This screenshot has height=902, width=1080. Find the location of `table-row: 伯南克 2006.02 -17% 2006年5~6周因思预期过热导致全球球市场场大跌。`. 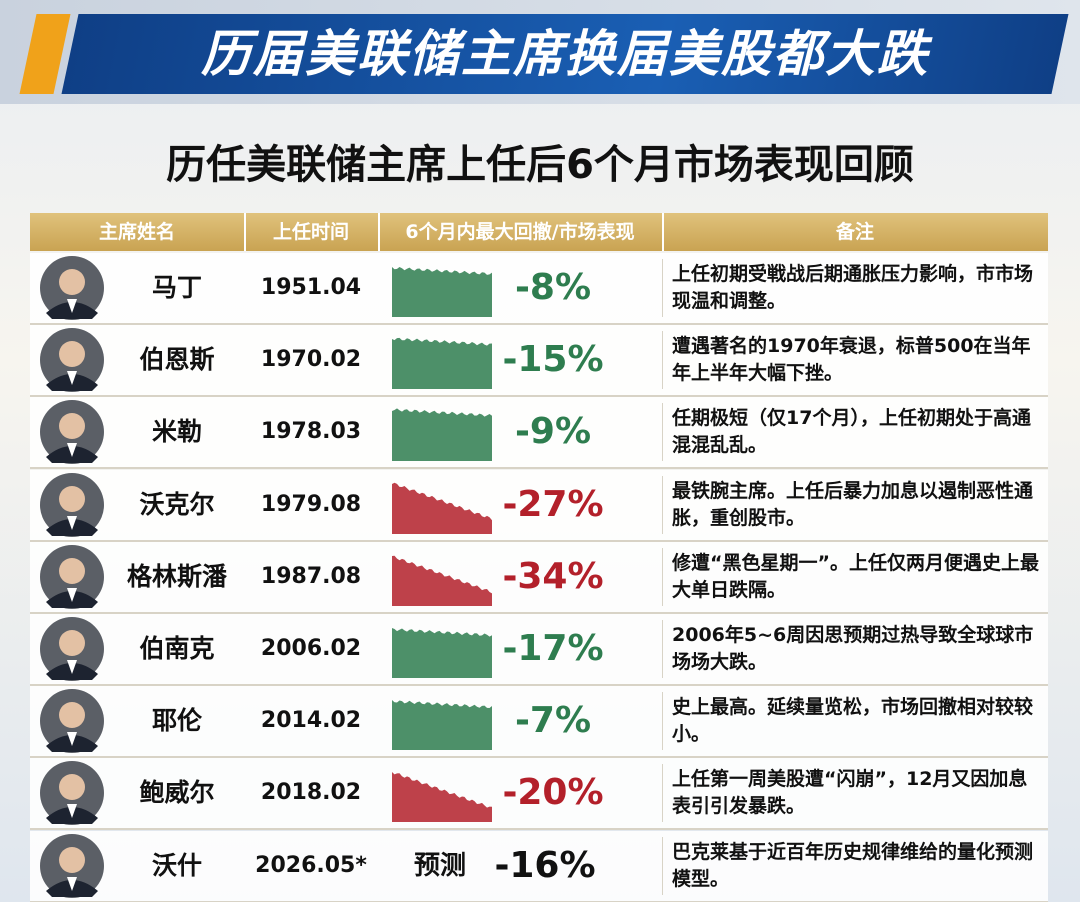

table-row: 伯南克 2006.02 -17% 2006年5~6周因思预期过热导致全球球市场场大跌。 is located at coordinates (539, 650).